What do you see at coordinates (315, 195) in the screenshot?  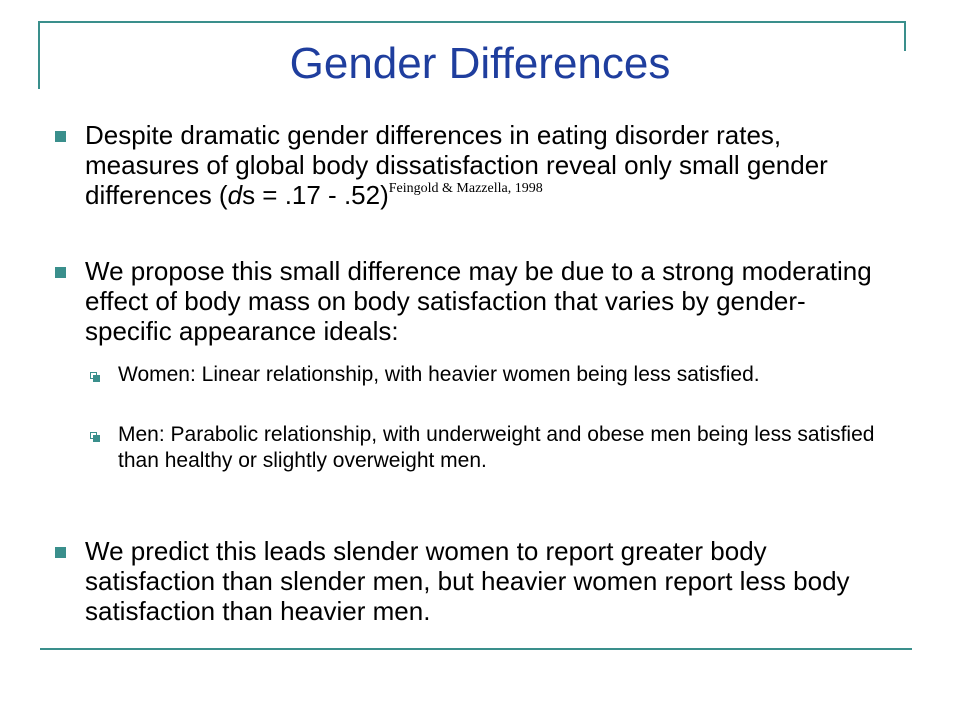 I see `bullet-1-text-end: s = .17 - .52)` at bounding box center [315, 195].